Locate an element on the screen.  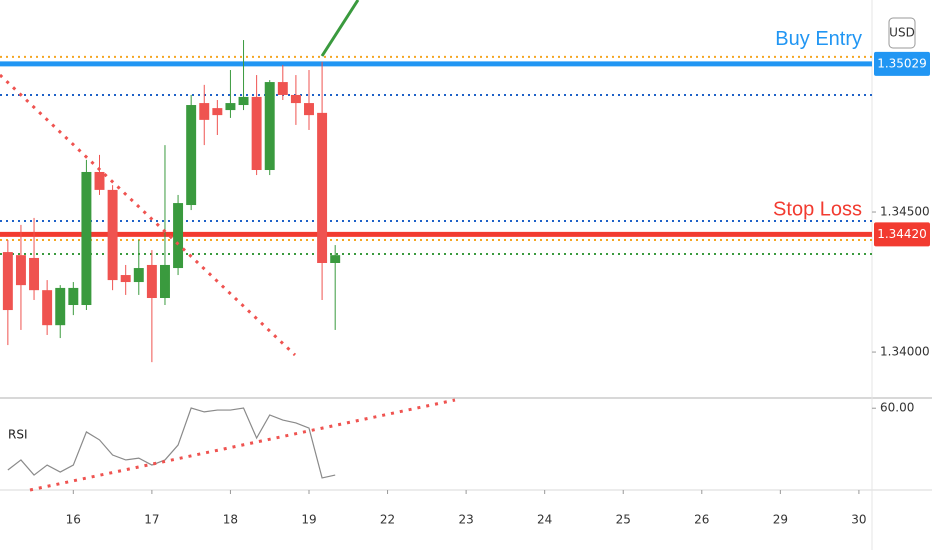
x-tick-label: 19 is located at coordinates (308, 520).